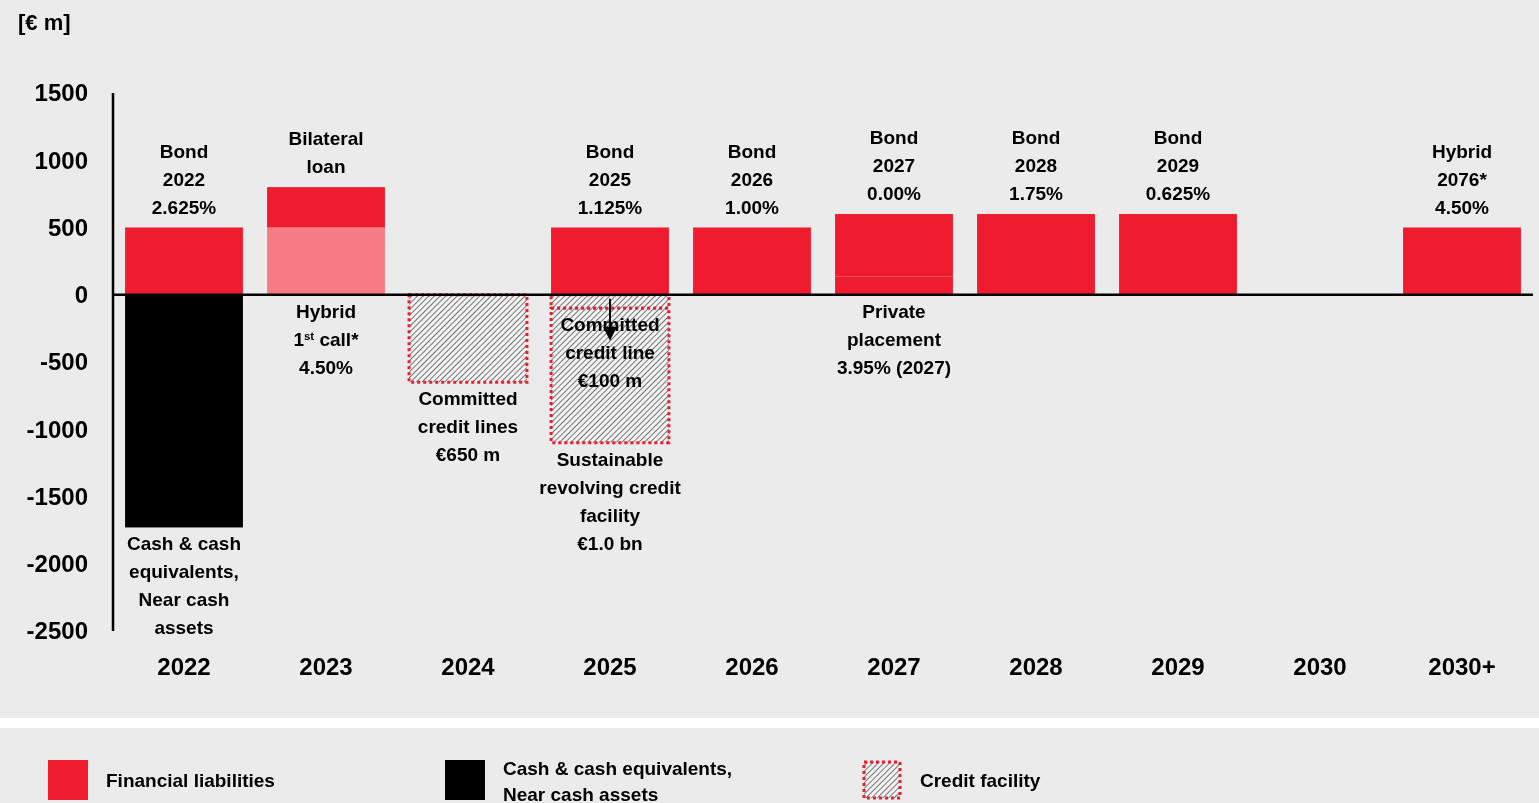 The height and width of the screenshot is (803, 1539). I want to click on legend-label: Credit facility, so click(980, 780).